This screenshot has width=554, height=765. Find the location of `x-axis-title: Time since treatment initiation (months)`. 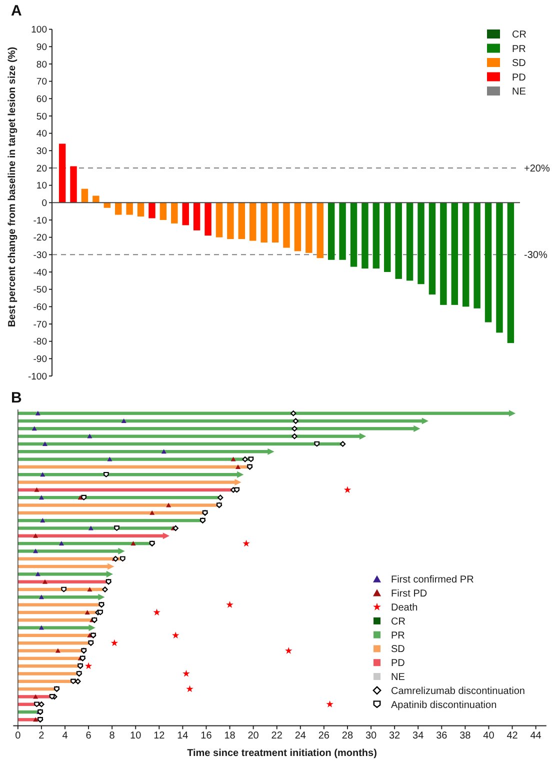

x-axis-title: Time since treatment initiation (months) is located at coordinates (282, 753).